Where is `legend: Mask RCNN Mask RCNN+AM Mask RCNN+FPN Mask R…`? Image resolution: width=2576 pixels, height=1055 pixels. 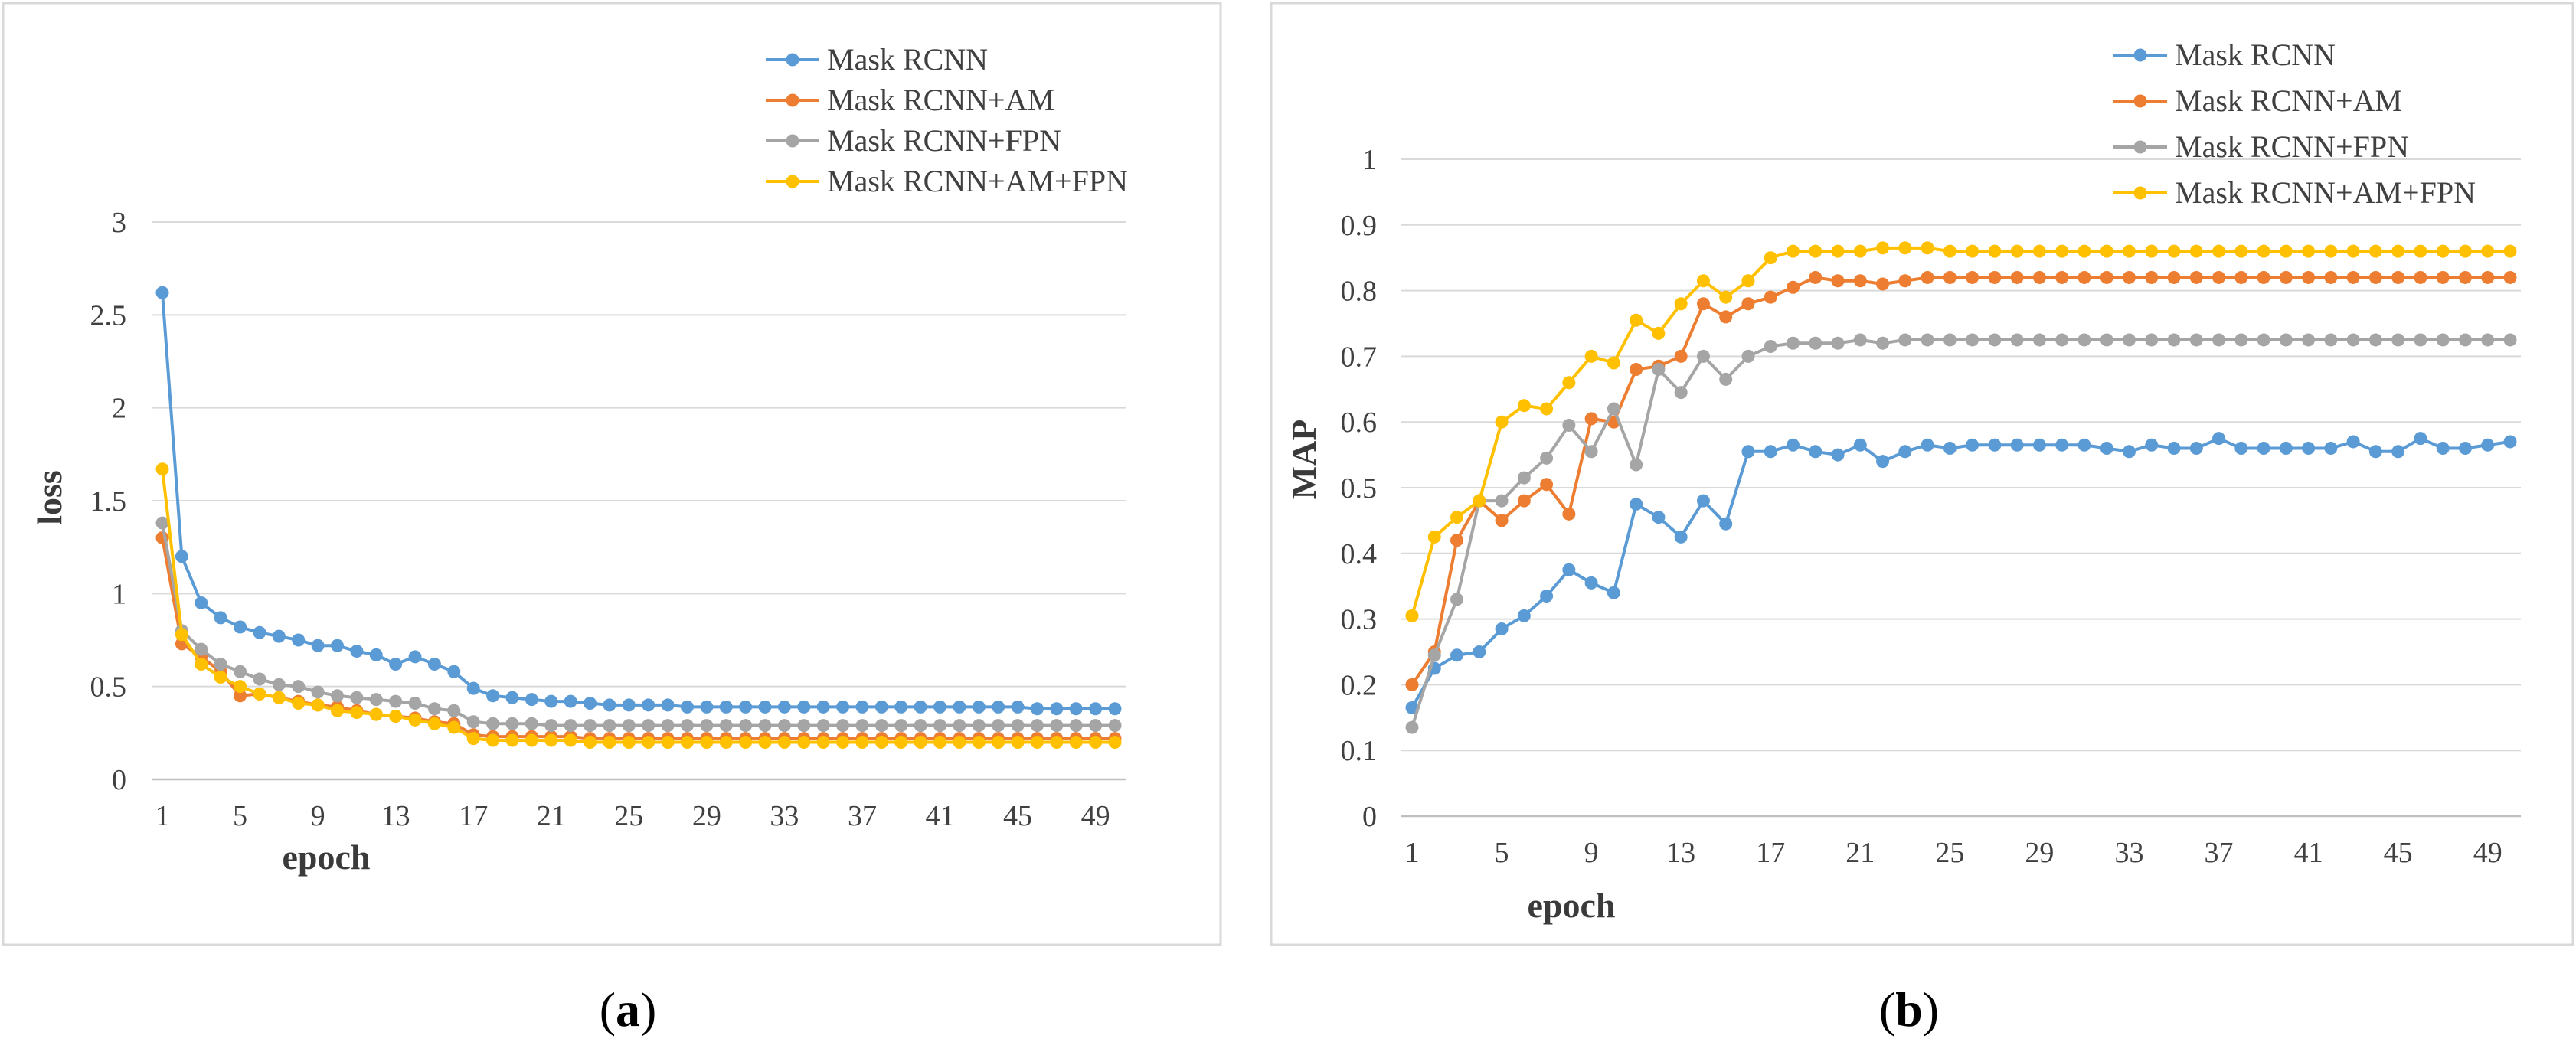
legend: Mask RCNN Mask RCNN+AM Mask RCNN+FPN Mask R… is located at coordinates (2294, 124).